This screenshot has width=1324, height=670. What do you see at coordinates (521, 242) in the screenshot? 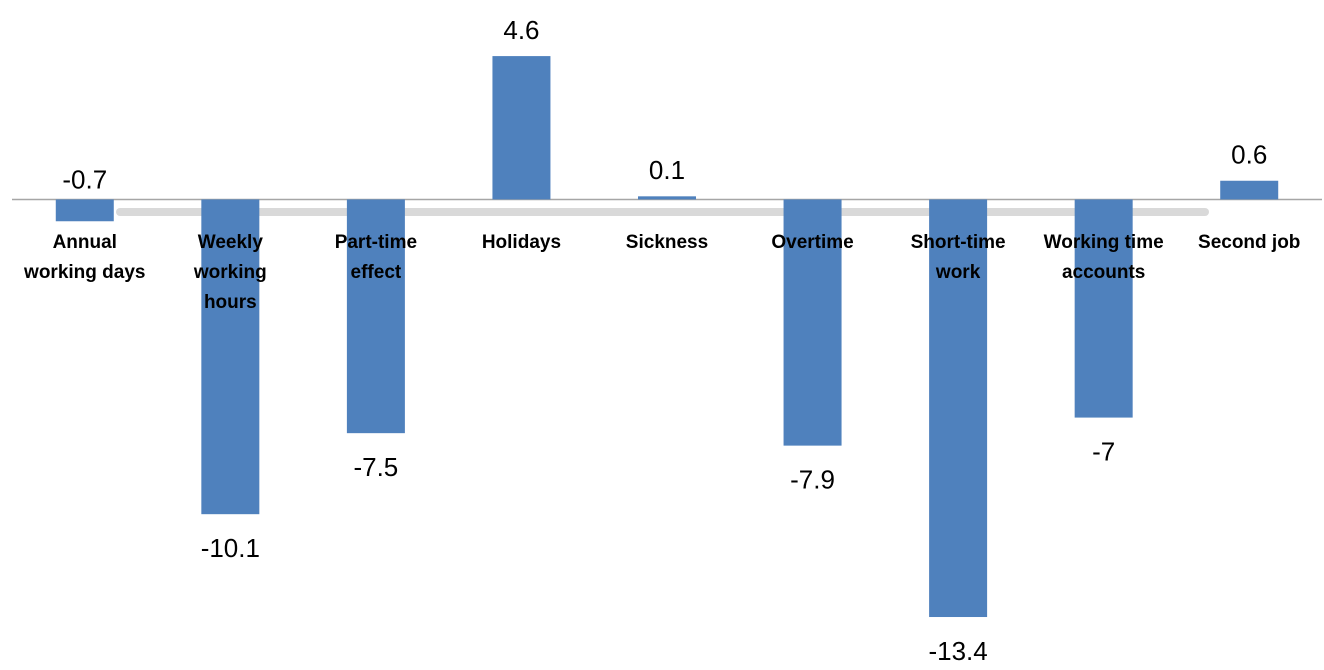
I see `x-tick-label: Holidays` at bounding box center [521, 242].